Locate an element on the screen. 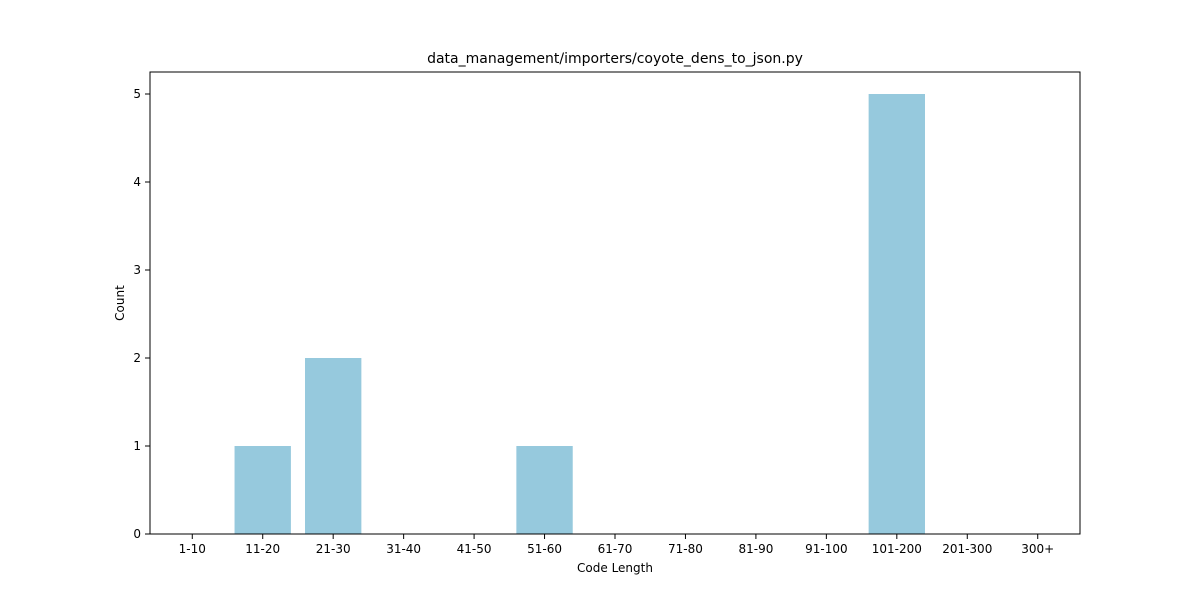 The width and height of the screenshot is (1200, 600). x-tick-label-11-20: 11-20 is located at coordinates (262, 549).